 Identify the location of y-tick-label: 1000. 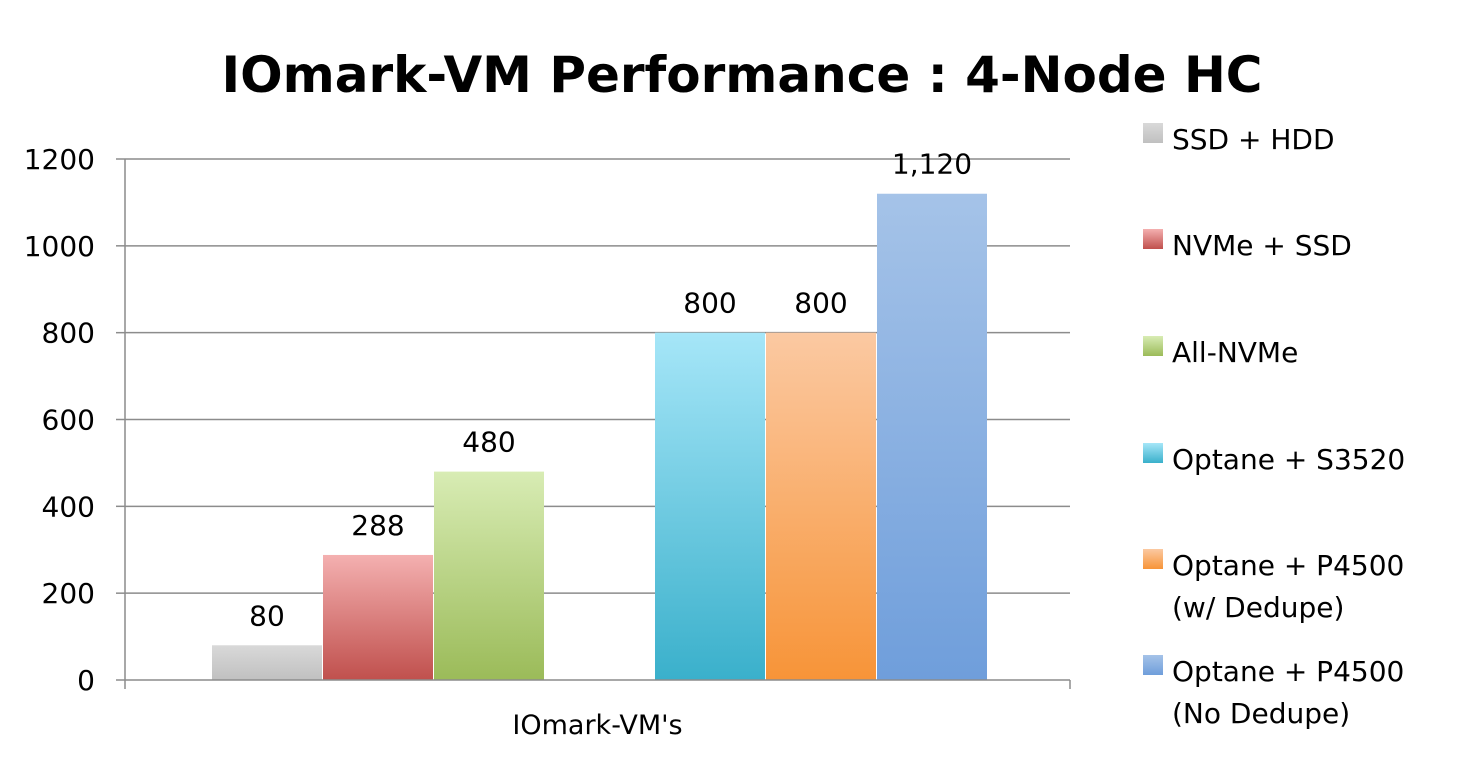
(59, 246).